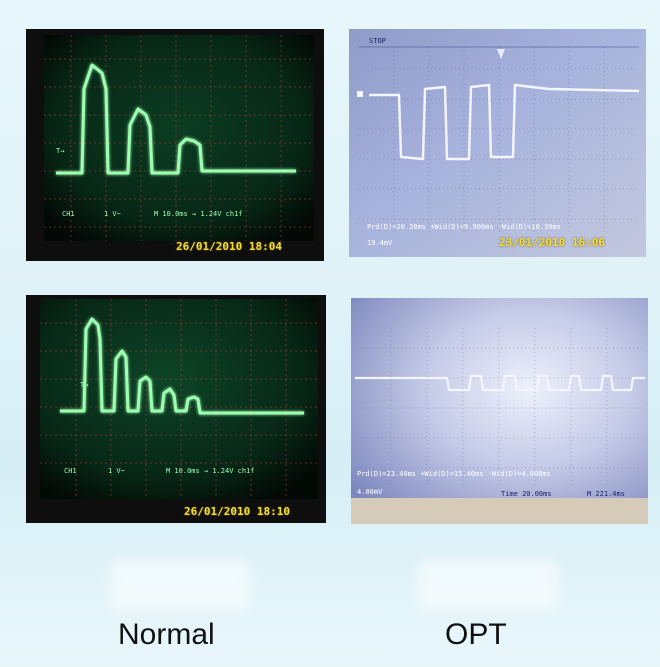 This screenshot has height=667, width=660. What do you see at coordinates (229, 246) in the screenshot?
I see `timestamp: 26/01/2010 18:04` at bounding box center [229, 246].